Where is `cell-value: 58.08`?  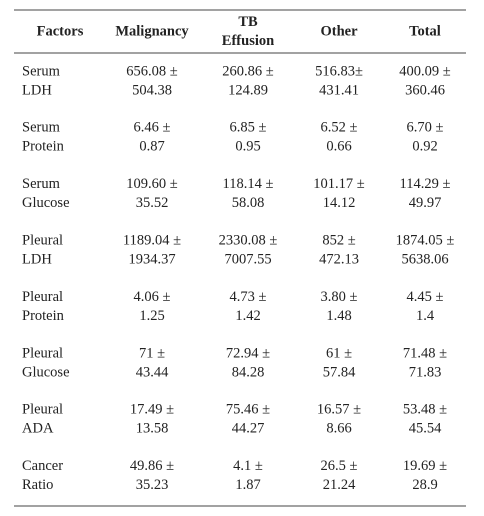
cell-value: 58.08 is located at coordinates (248, 203).